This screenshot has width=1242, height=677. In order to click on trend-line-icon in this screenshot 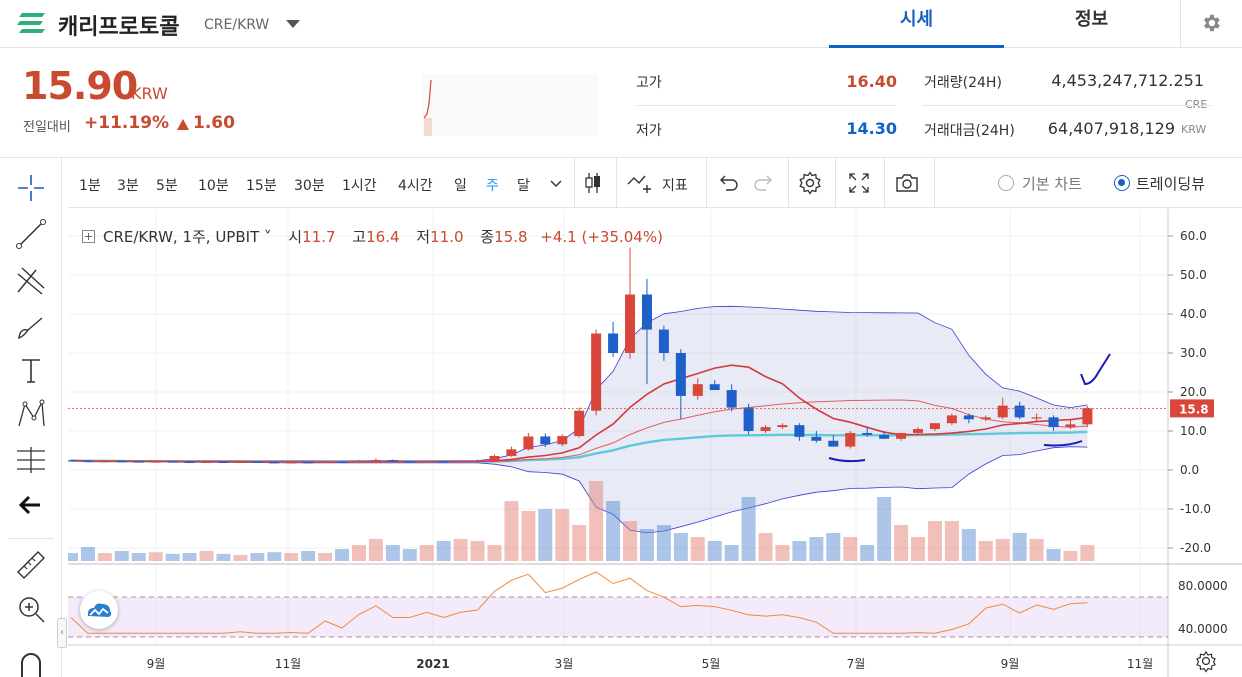, I will do `click(31, 234)`.